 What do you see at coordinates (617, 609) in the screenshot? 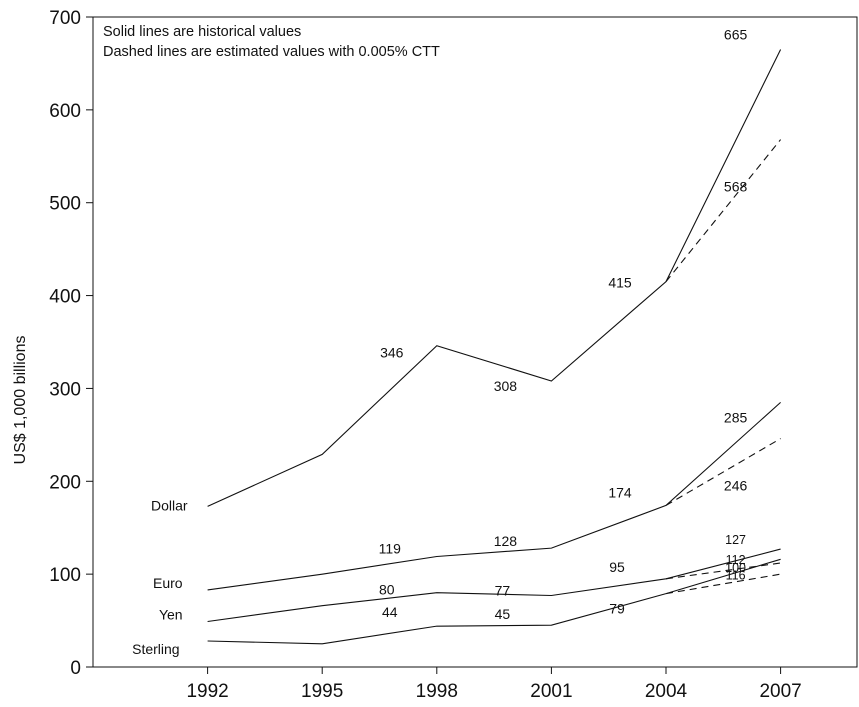
I see `data-label: 79` at bounding box center [617, 609].